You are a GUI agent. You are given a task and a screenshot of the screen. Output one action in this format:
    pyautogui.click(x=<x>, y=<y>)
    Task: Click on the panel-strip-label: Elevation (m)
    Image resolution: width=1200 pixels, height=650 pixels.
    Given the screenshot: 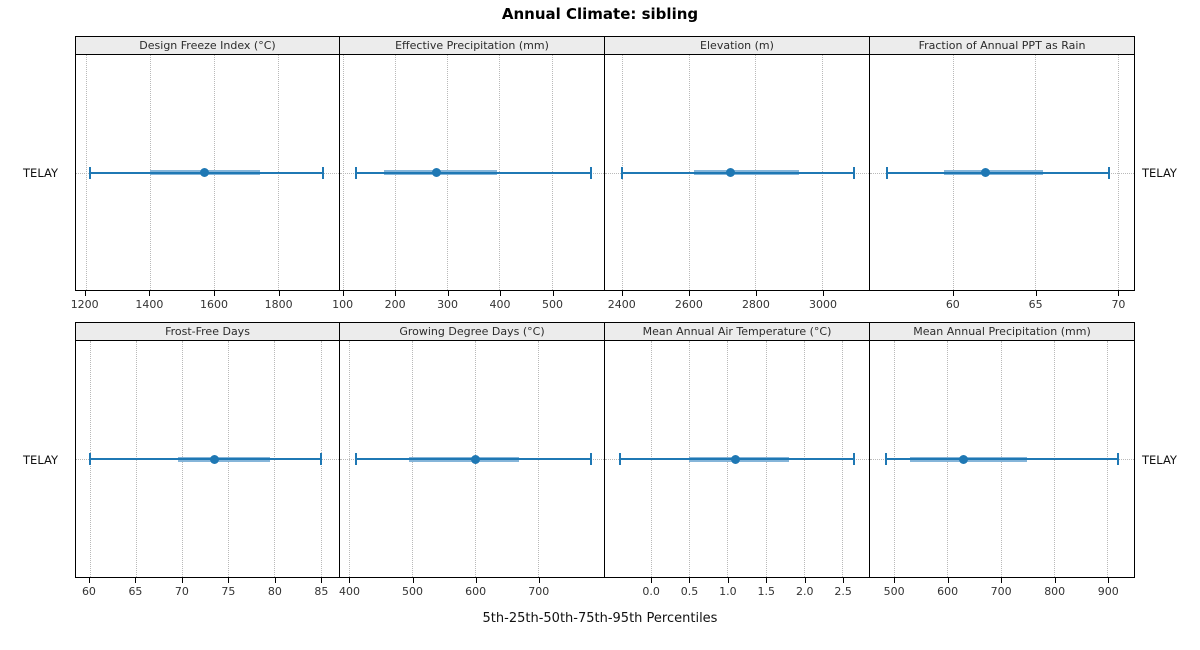 What is the action you would take?
    pyautogui.click(x=737, y=45)
    